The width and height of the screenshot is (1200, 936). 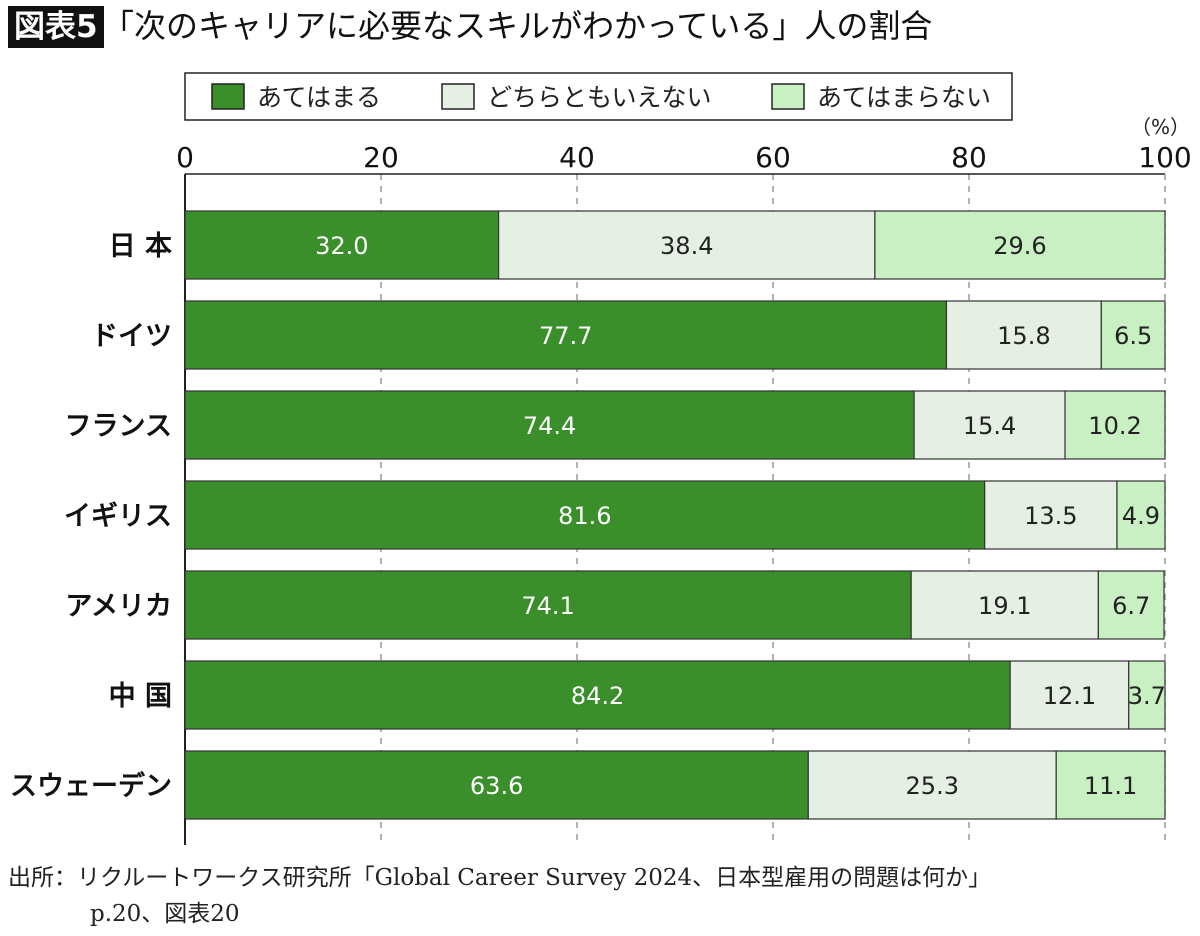 What do you see at coordinates (118, 426) in the screenshot?
I see `category-label: フランス` at bounding box center [118, 426].